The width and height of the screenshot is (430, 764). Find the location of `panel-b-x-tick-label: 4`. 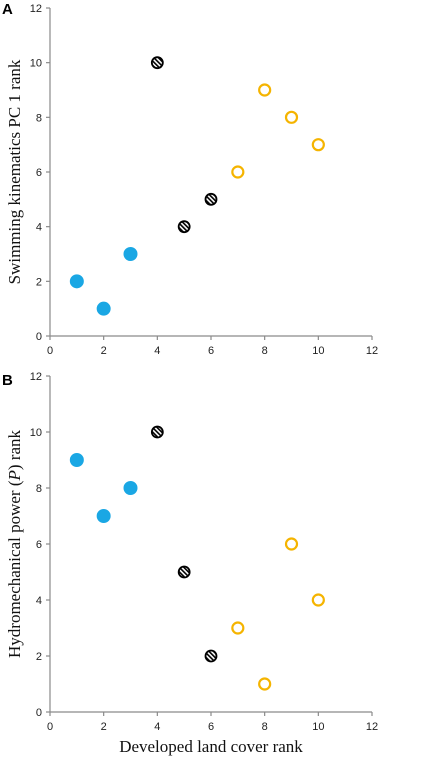

panel-b-x-tick-label: 4 is located at coordinates (157, 727).